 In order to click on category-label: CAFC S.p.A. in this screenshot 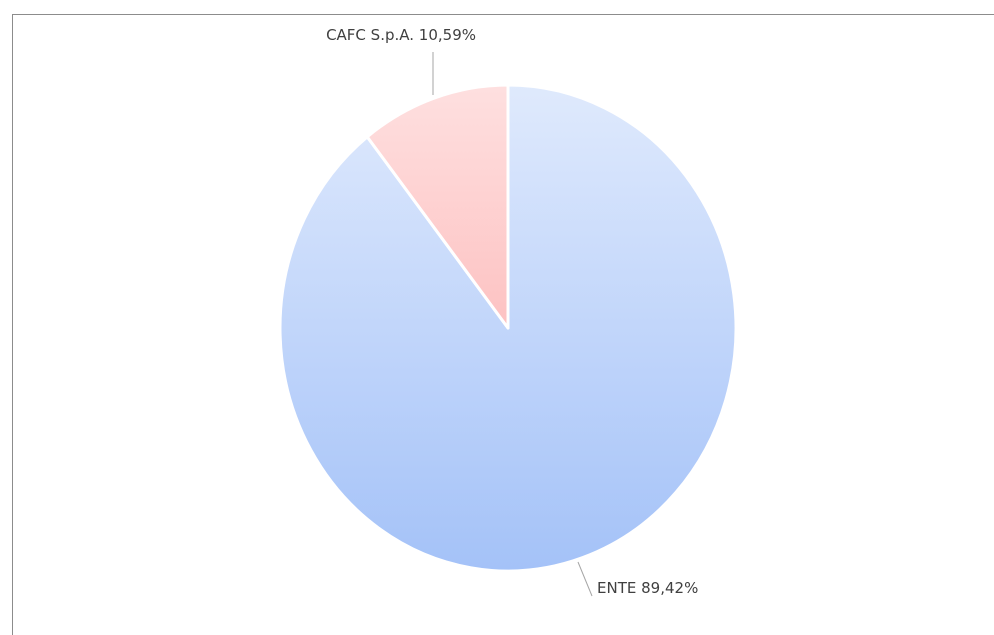, I will do `click(370, 35)`.